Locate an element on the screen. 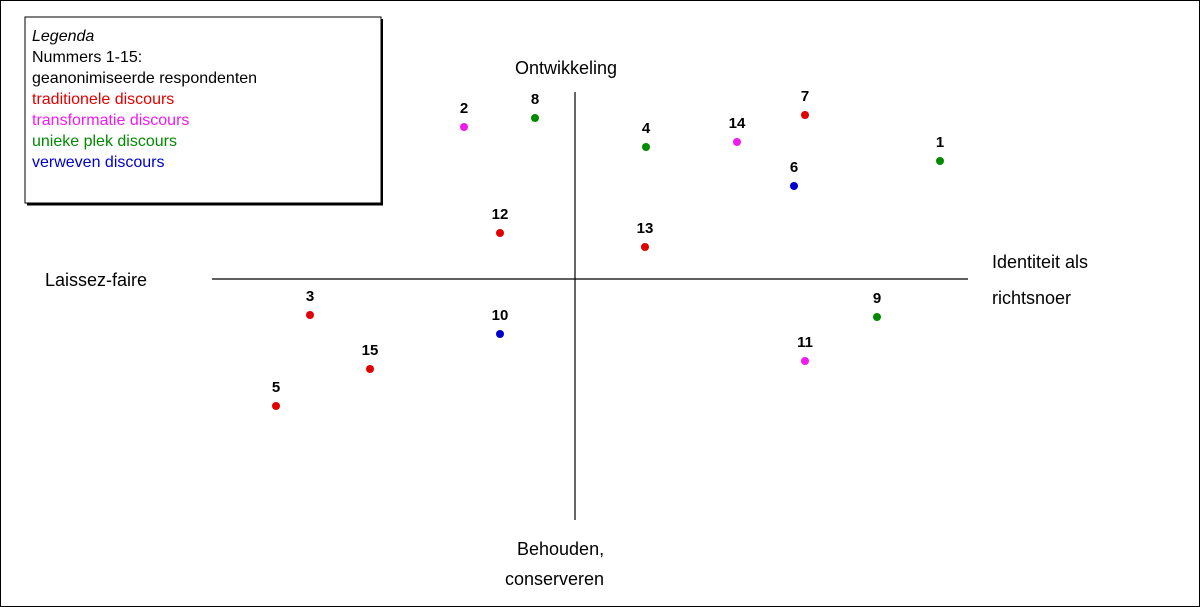  respondent-label: 1 is located at coordinates (940, 142).